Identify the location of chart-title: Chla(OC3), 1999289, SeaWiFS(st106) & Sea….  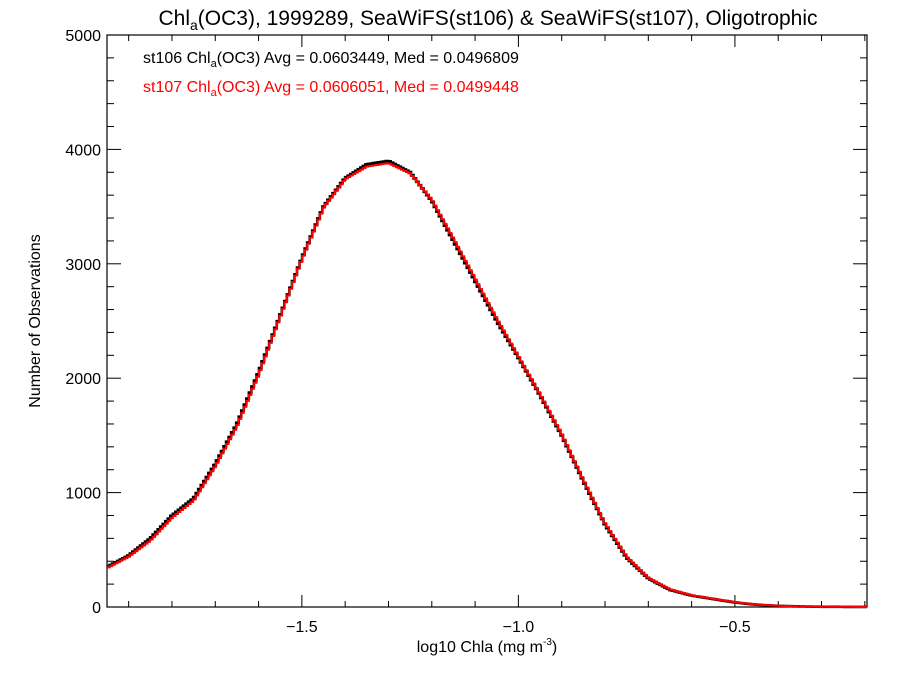
(487, 20).